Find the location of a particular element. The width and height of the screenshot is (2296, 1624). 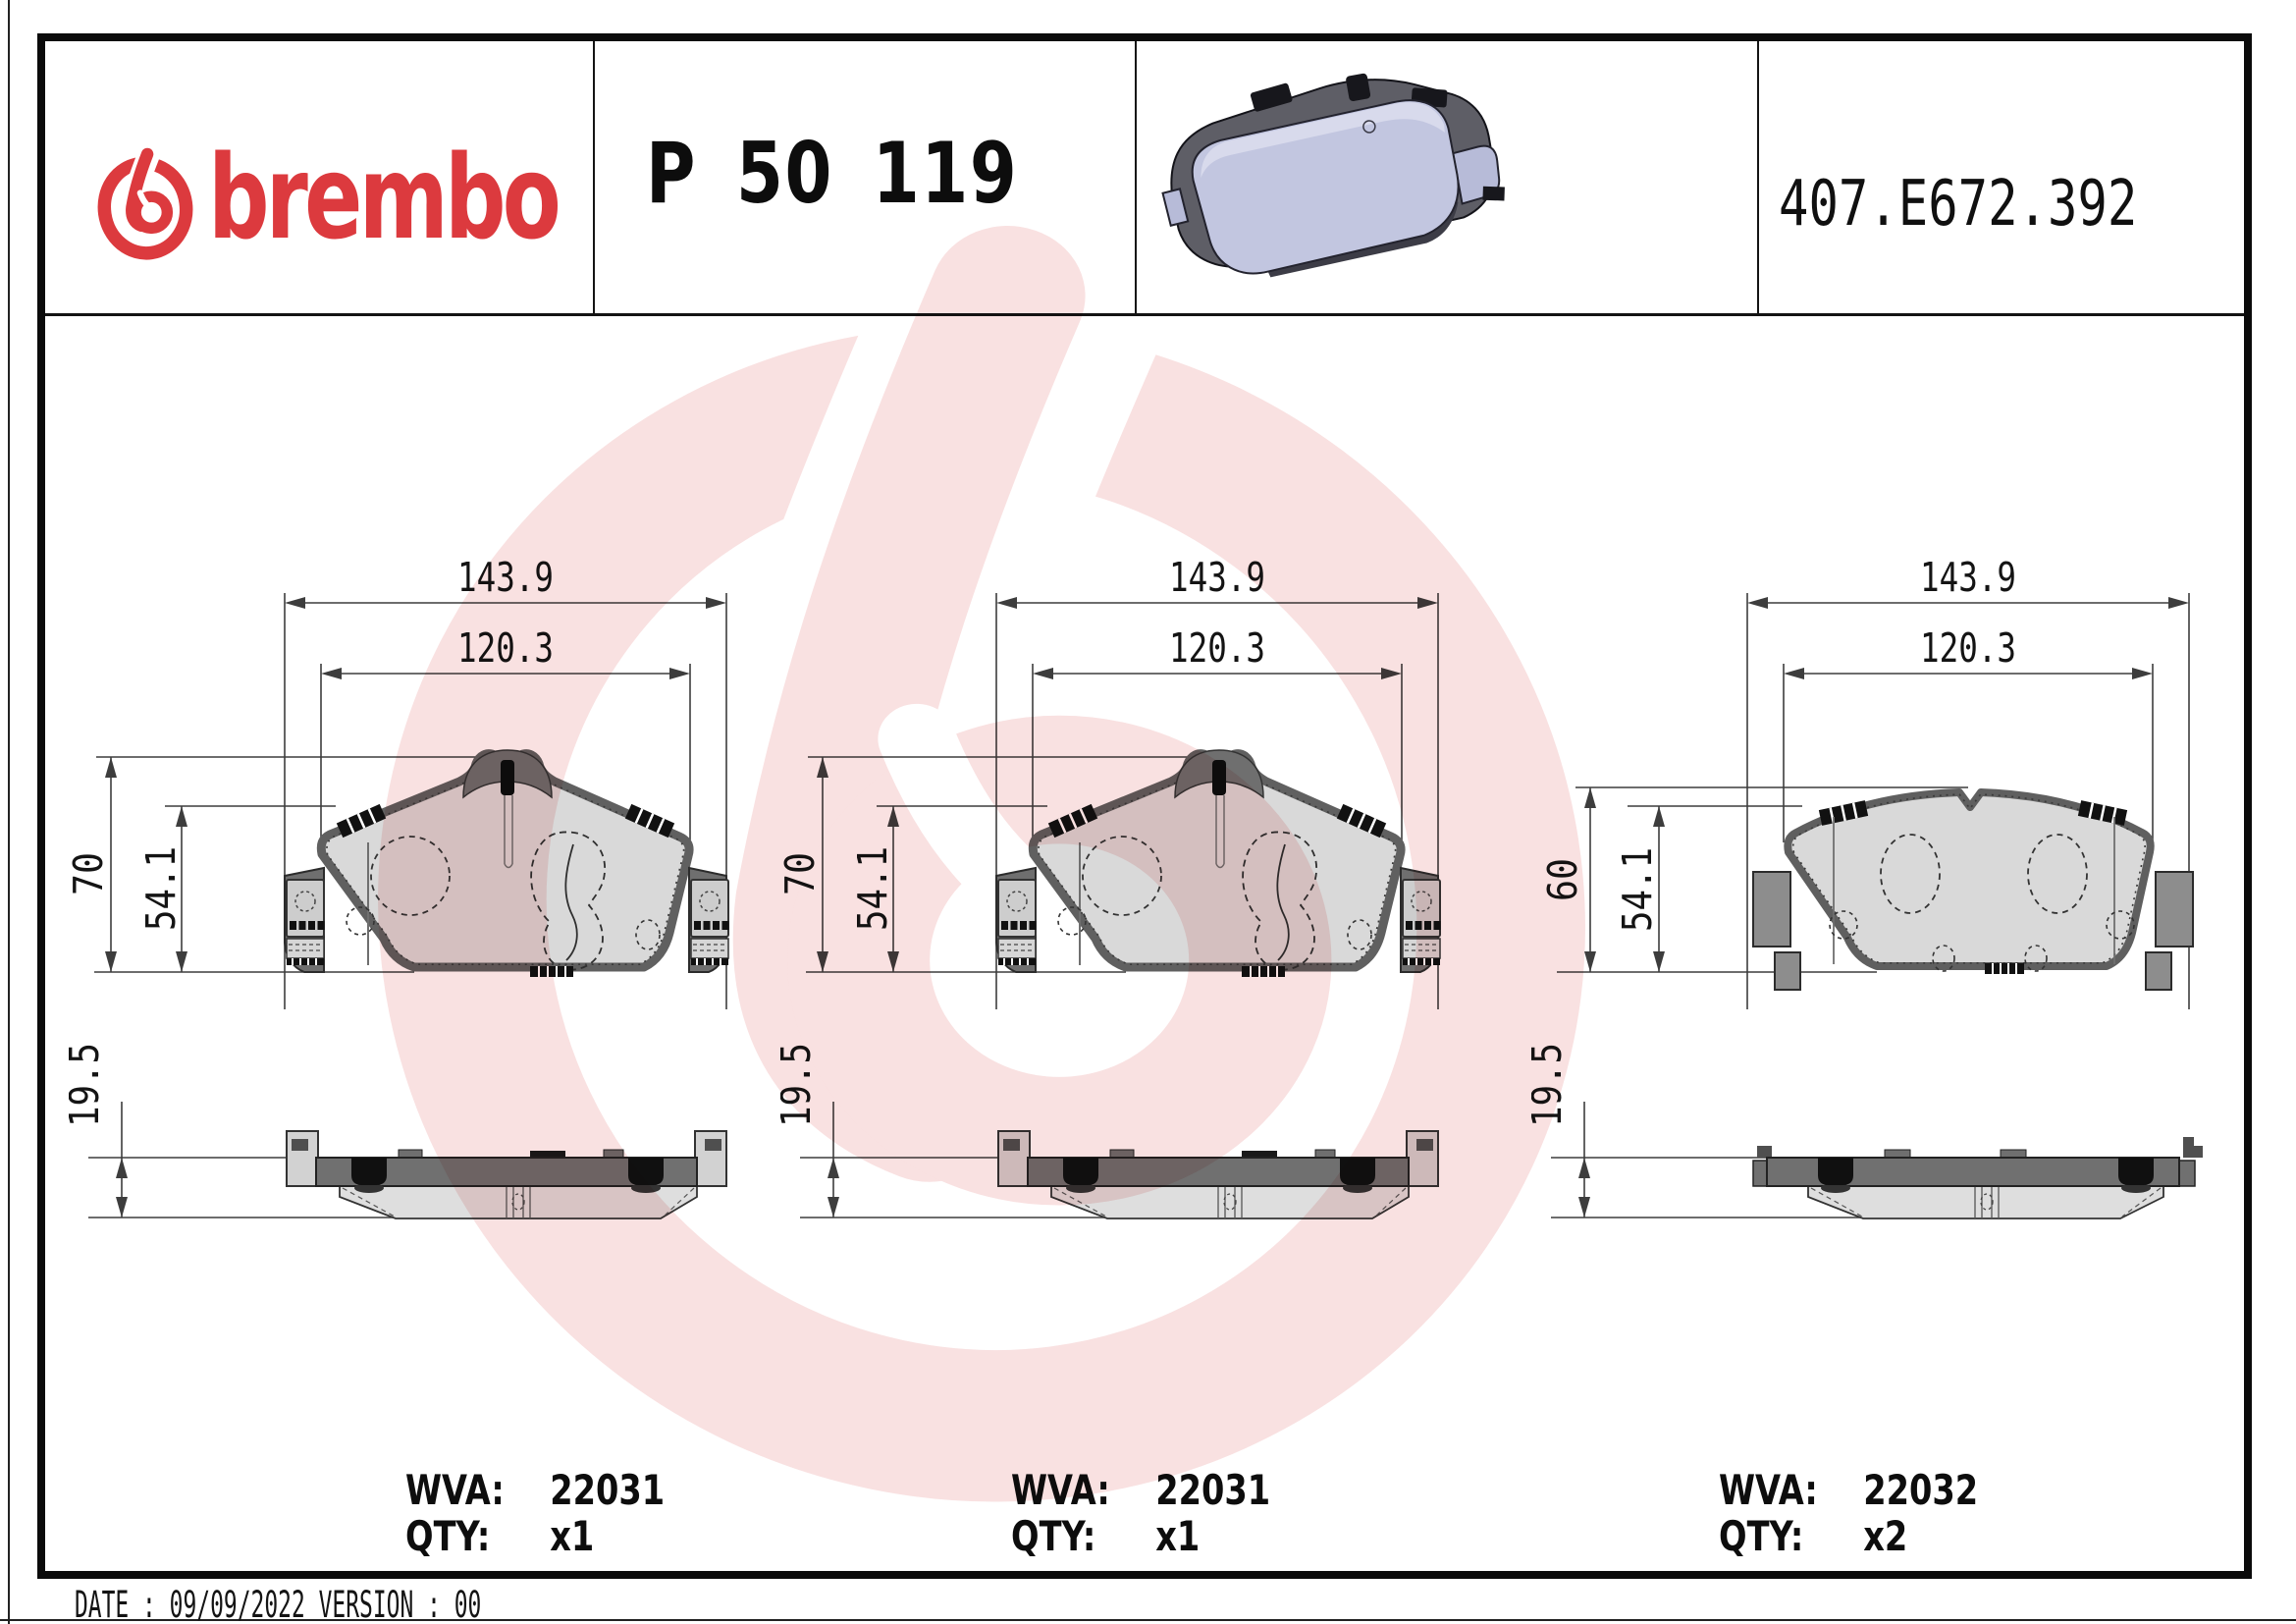

page-edge-left is located at coordinates (9, 812).